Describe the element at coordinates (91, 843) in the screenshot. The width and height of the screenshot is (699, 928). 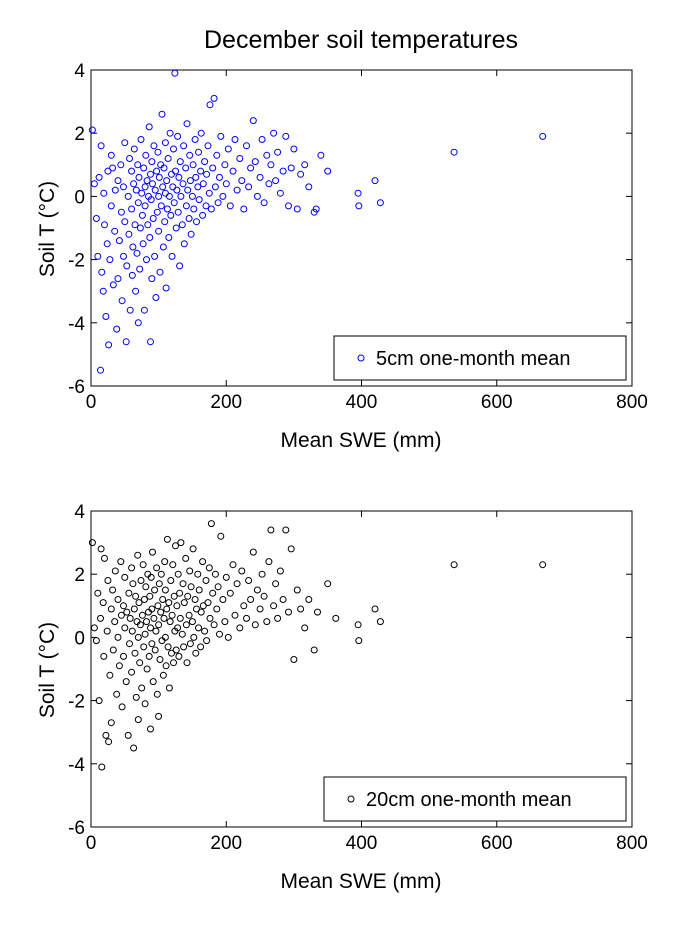
I see `x-tick-label: 0` at that location.